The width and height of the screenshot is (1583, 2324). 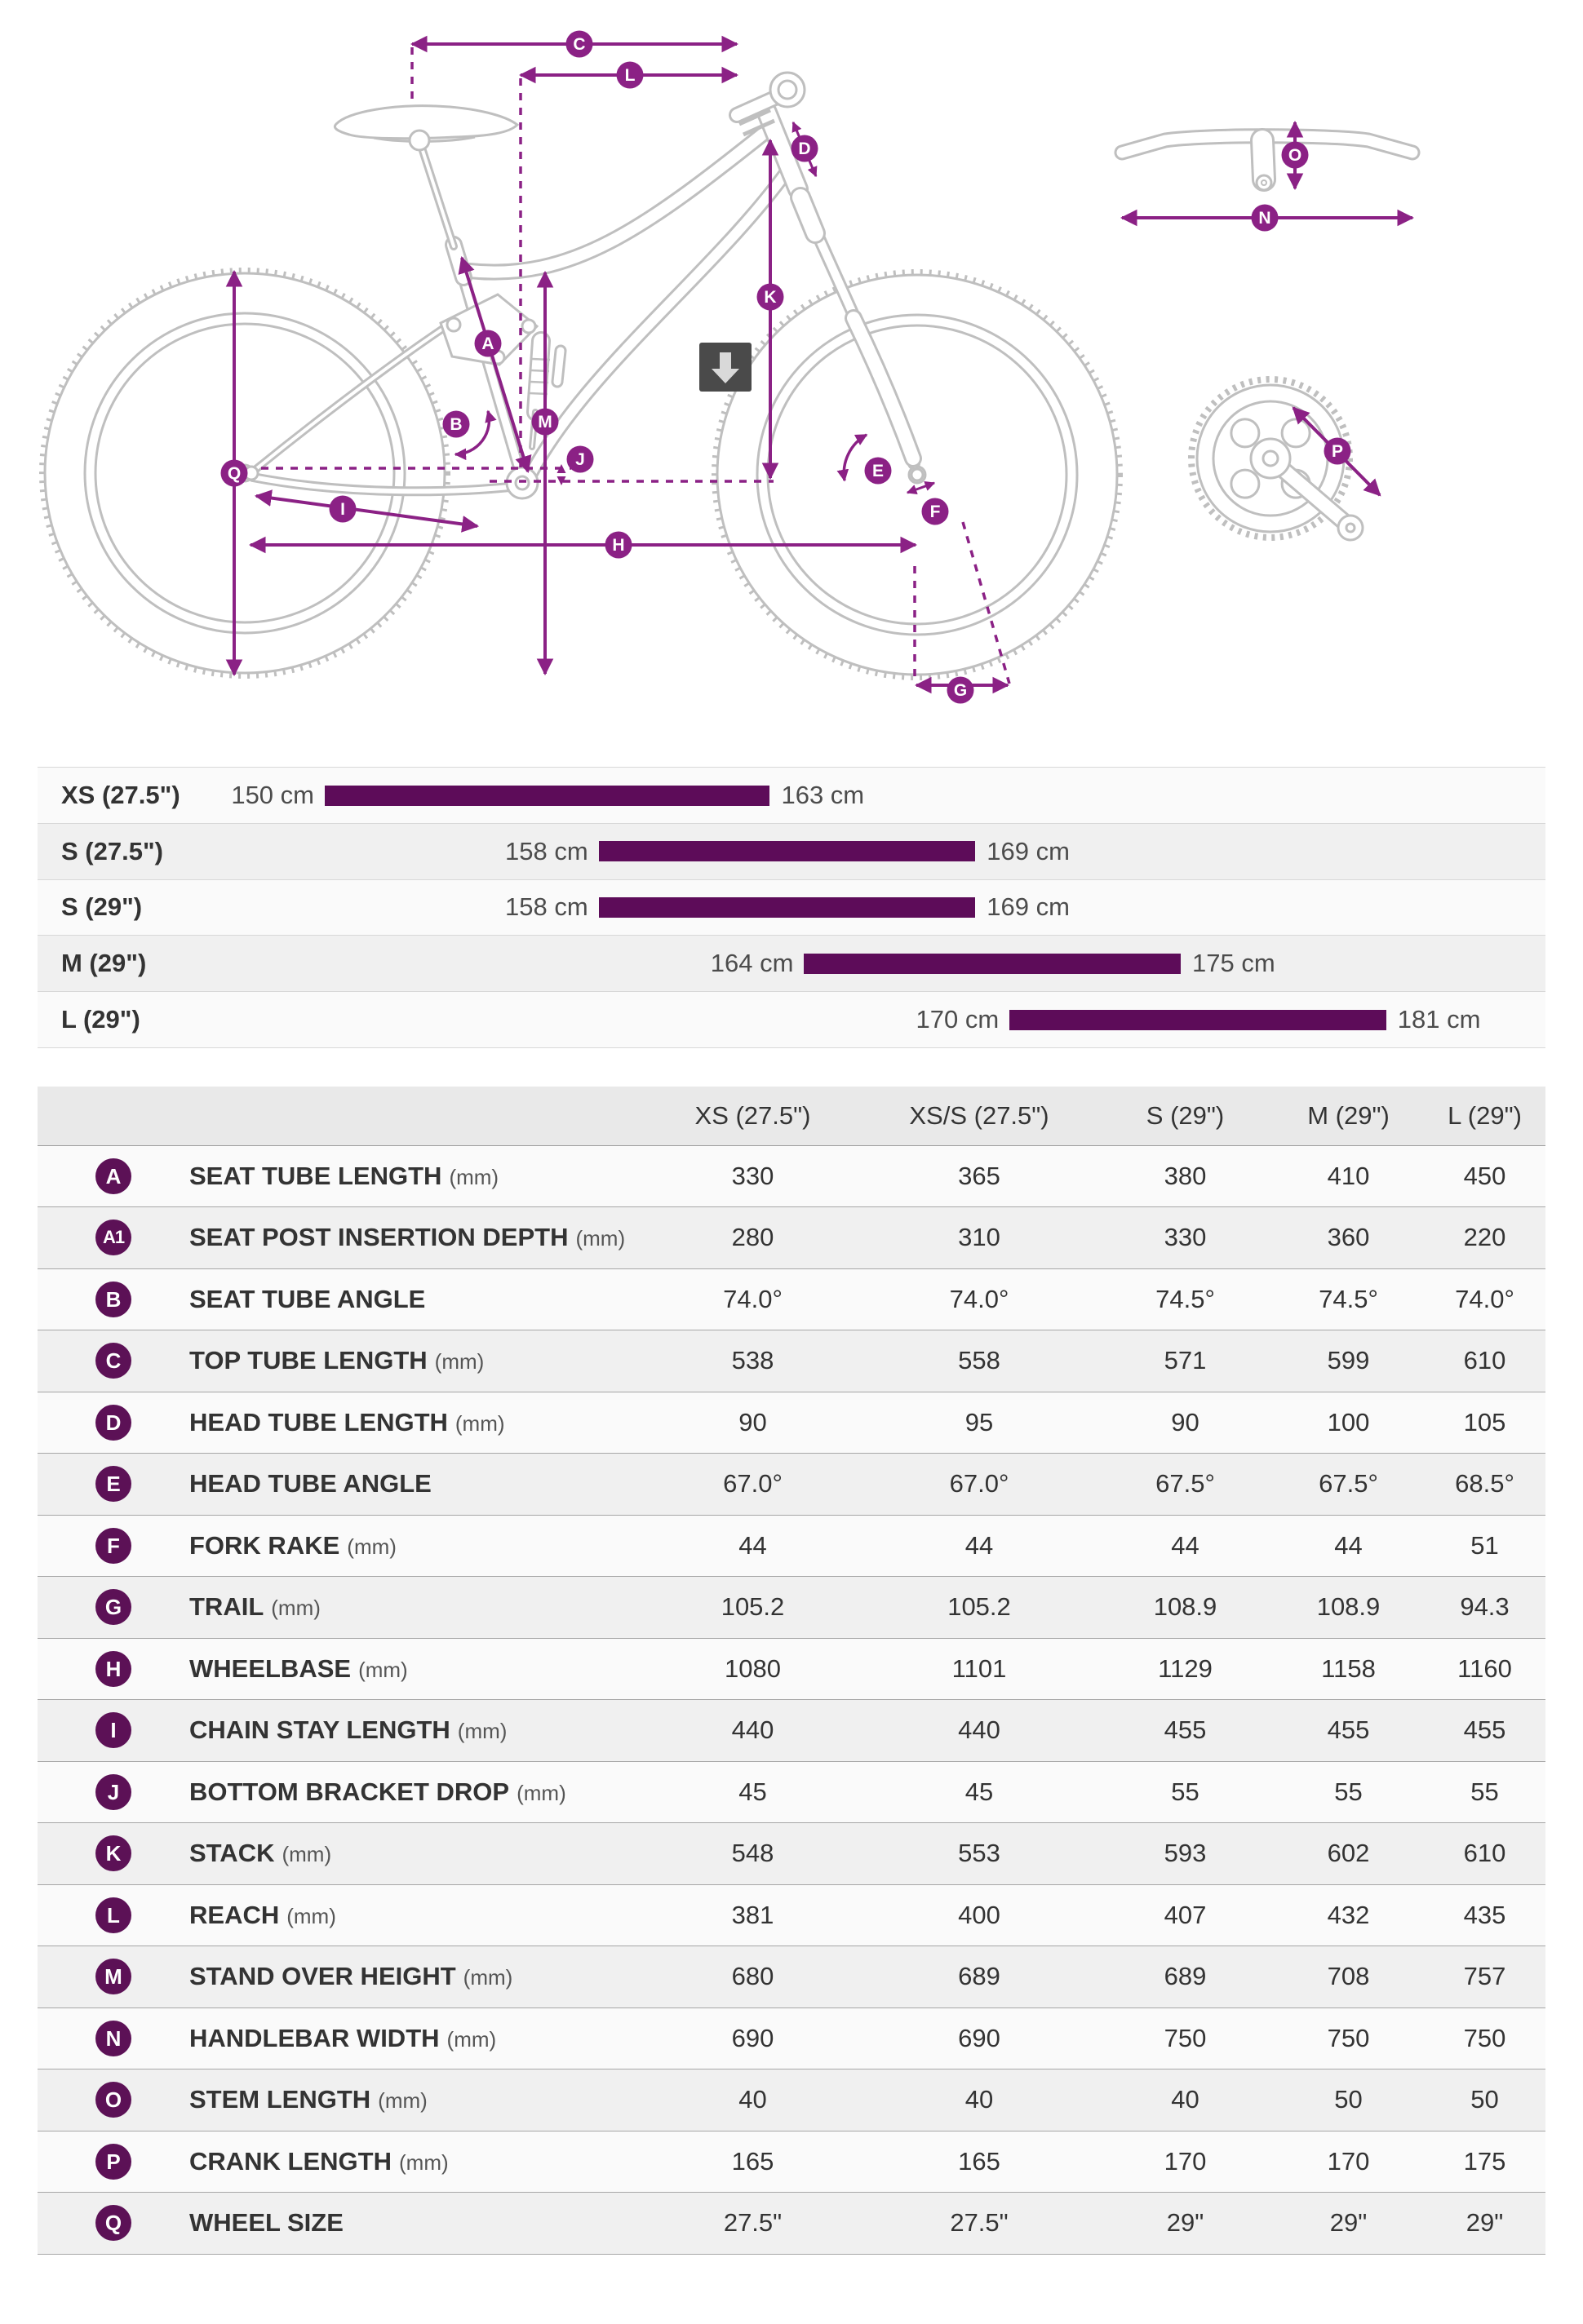 I want to click on svg-text: Q, so click(x=234, y=473).